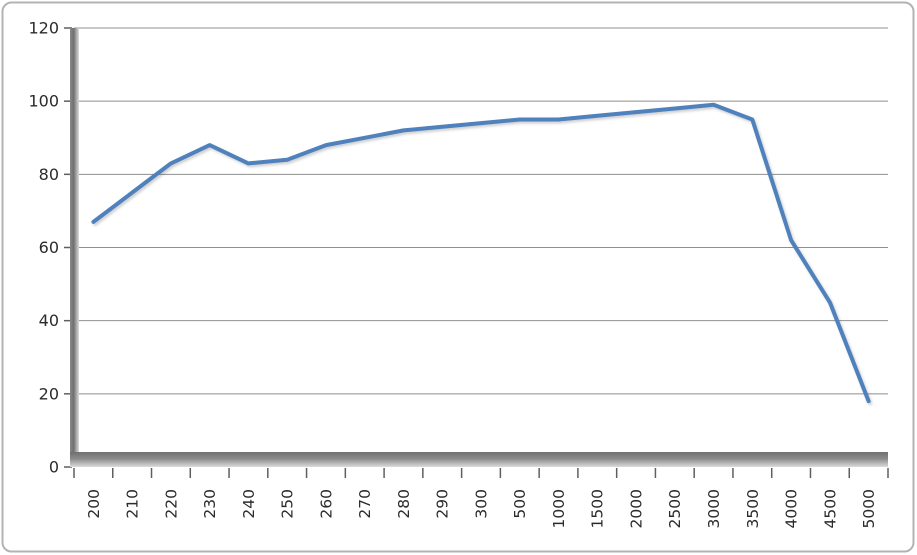 This screenshot has height=555, width=917. Describe the element at coordinates (792, 508) in the screenshot. I see `x-axis-tick-label-4000: 4000` at that location.